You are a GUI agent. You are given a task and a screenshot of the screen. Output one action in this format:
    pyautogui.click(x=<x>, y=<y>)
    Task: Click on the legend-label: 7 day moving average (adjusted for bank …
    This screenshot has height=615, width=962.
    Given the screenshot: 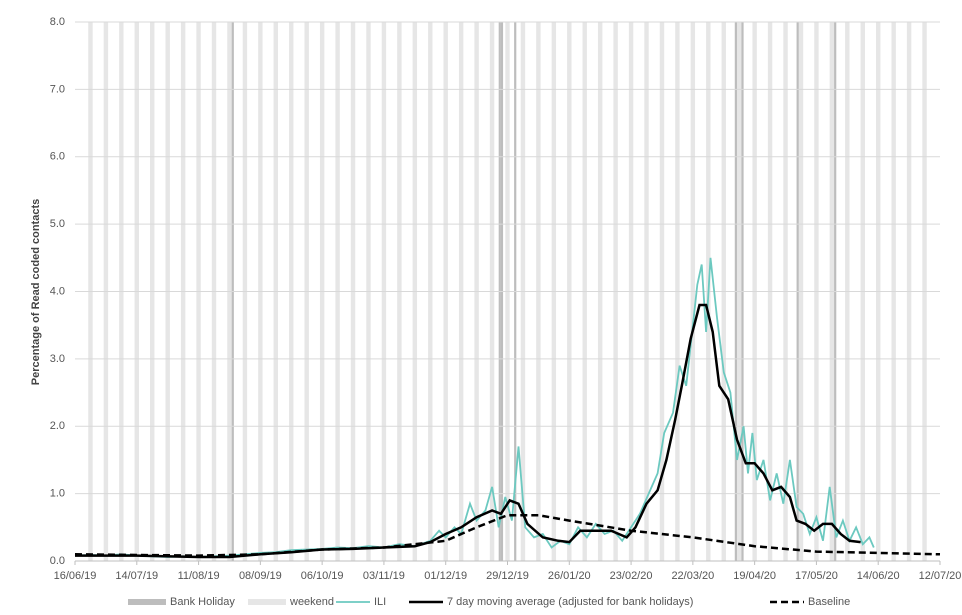 What is the action you would take?
    pyautogui.click(x=570, y=602)
    